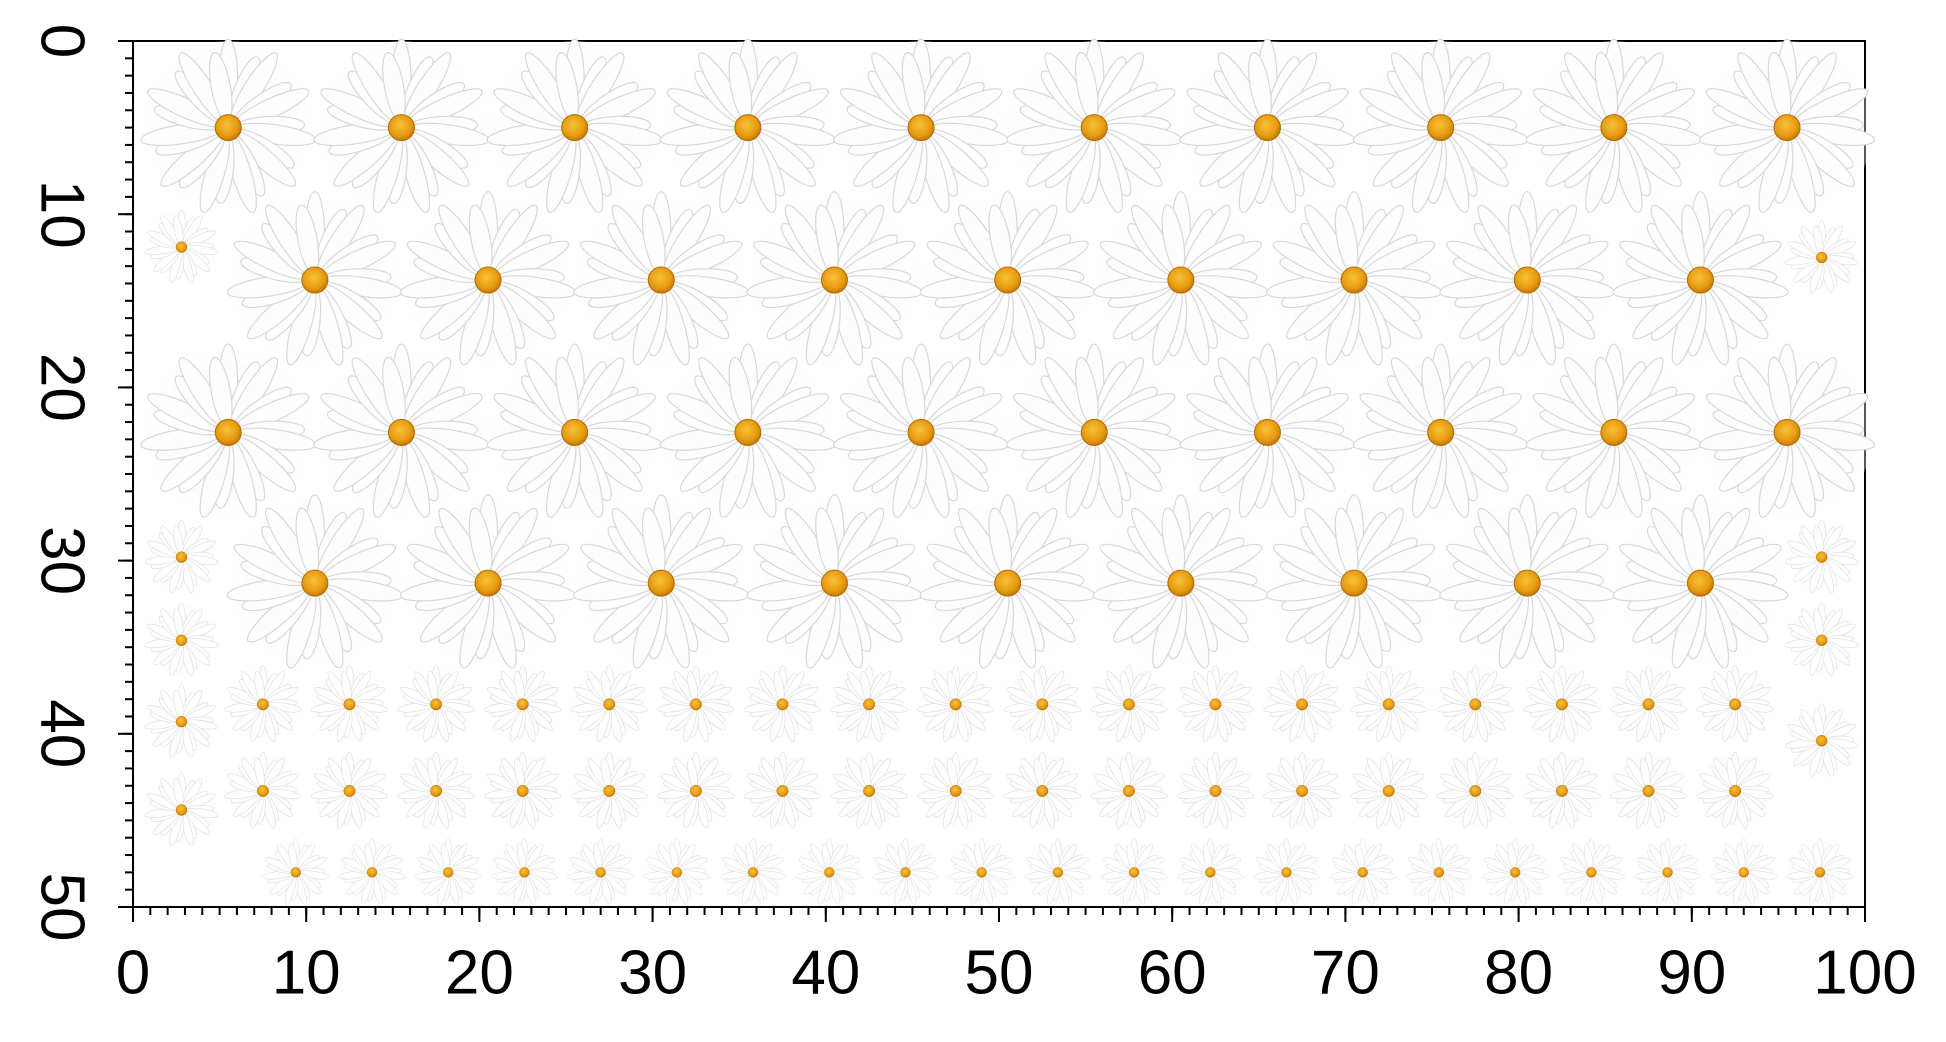 This screenshot has width=1946, height=1042. What do you see at coordinates (62, 560) in the screenshot?
I see `y-tick-label: 30` at bounding box center [62, 560].